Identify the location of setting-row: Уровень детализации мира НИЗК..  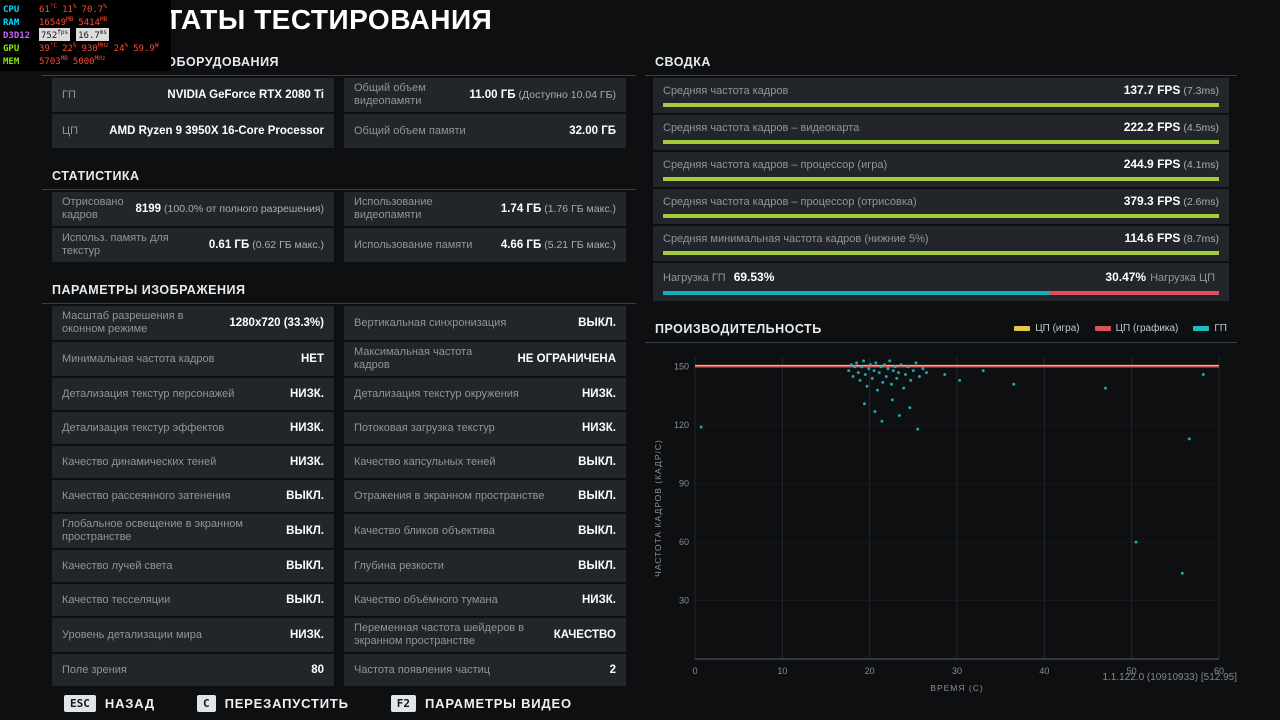
(193, 635).